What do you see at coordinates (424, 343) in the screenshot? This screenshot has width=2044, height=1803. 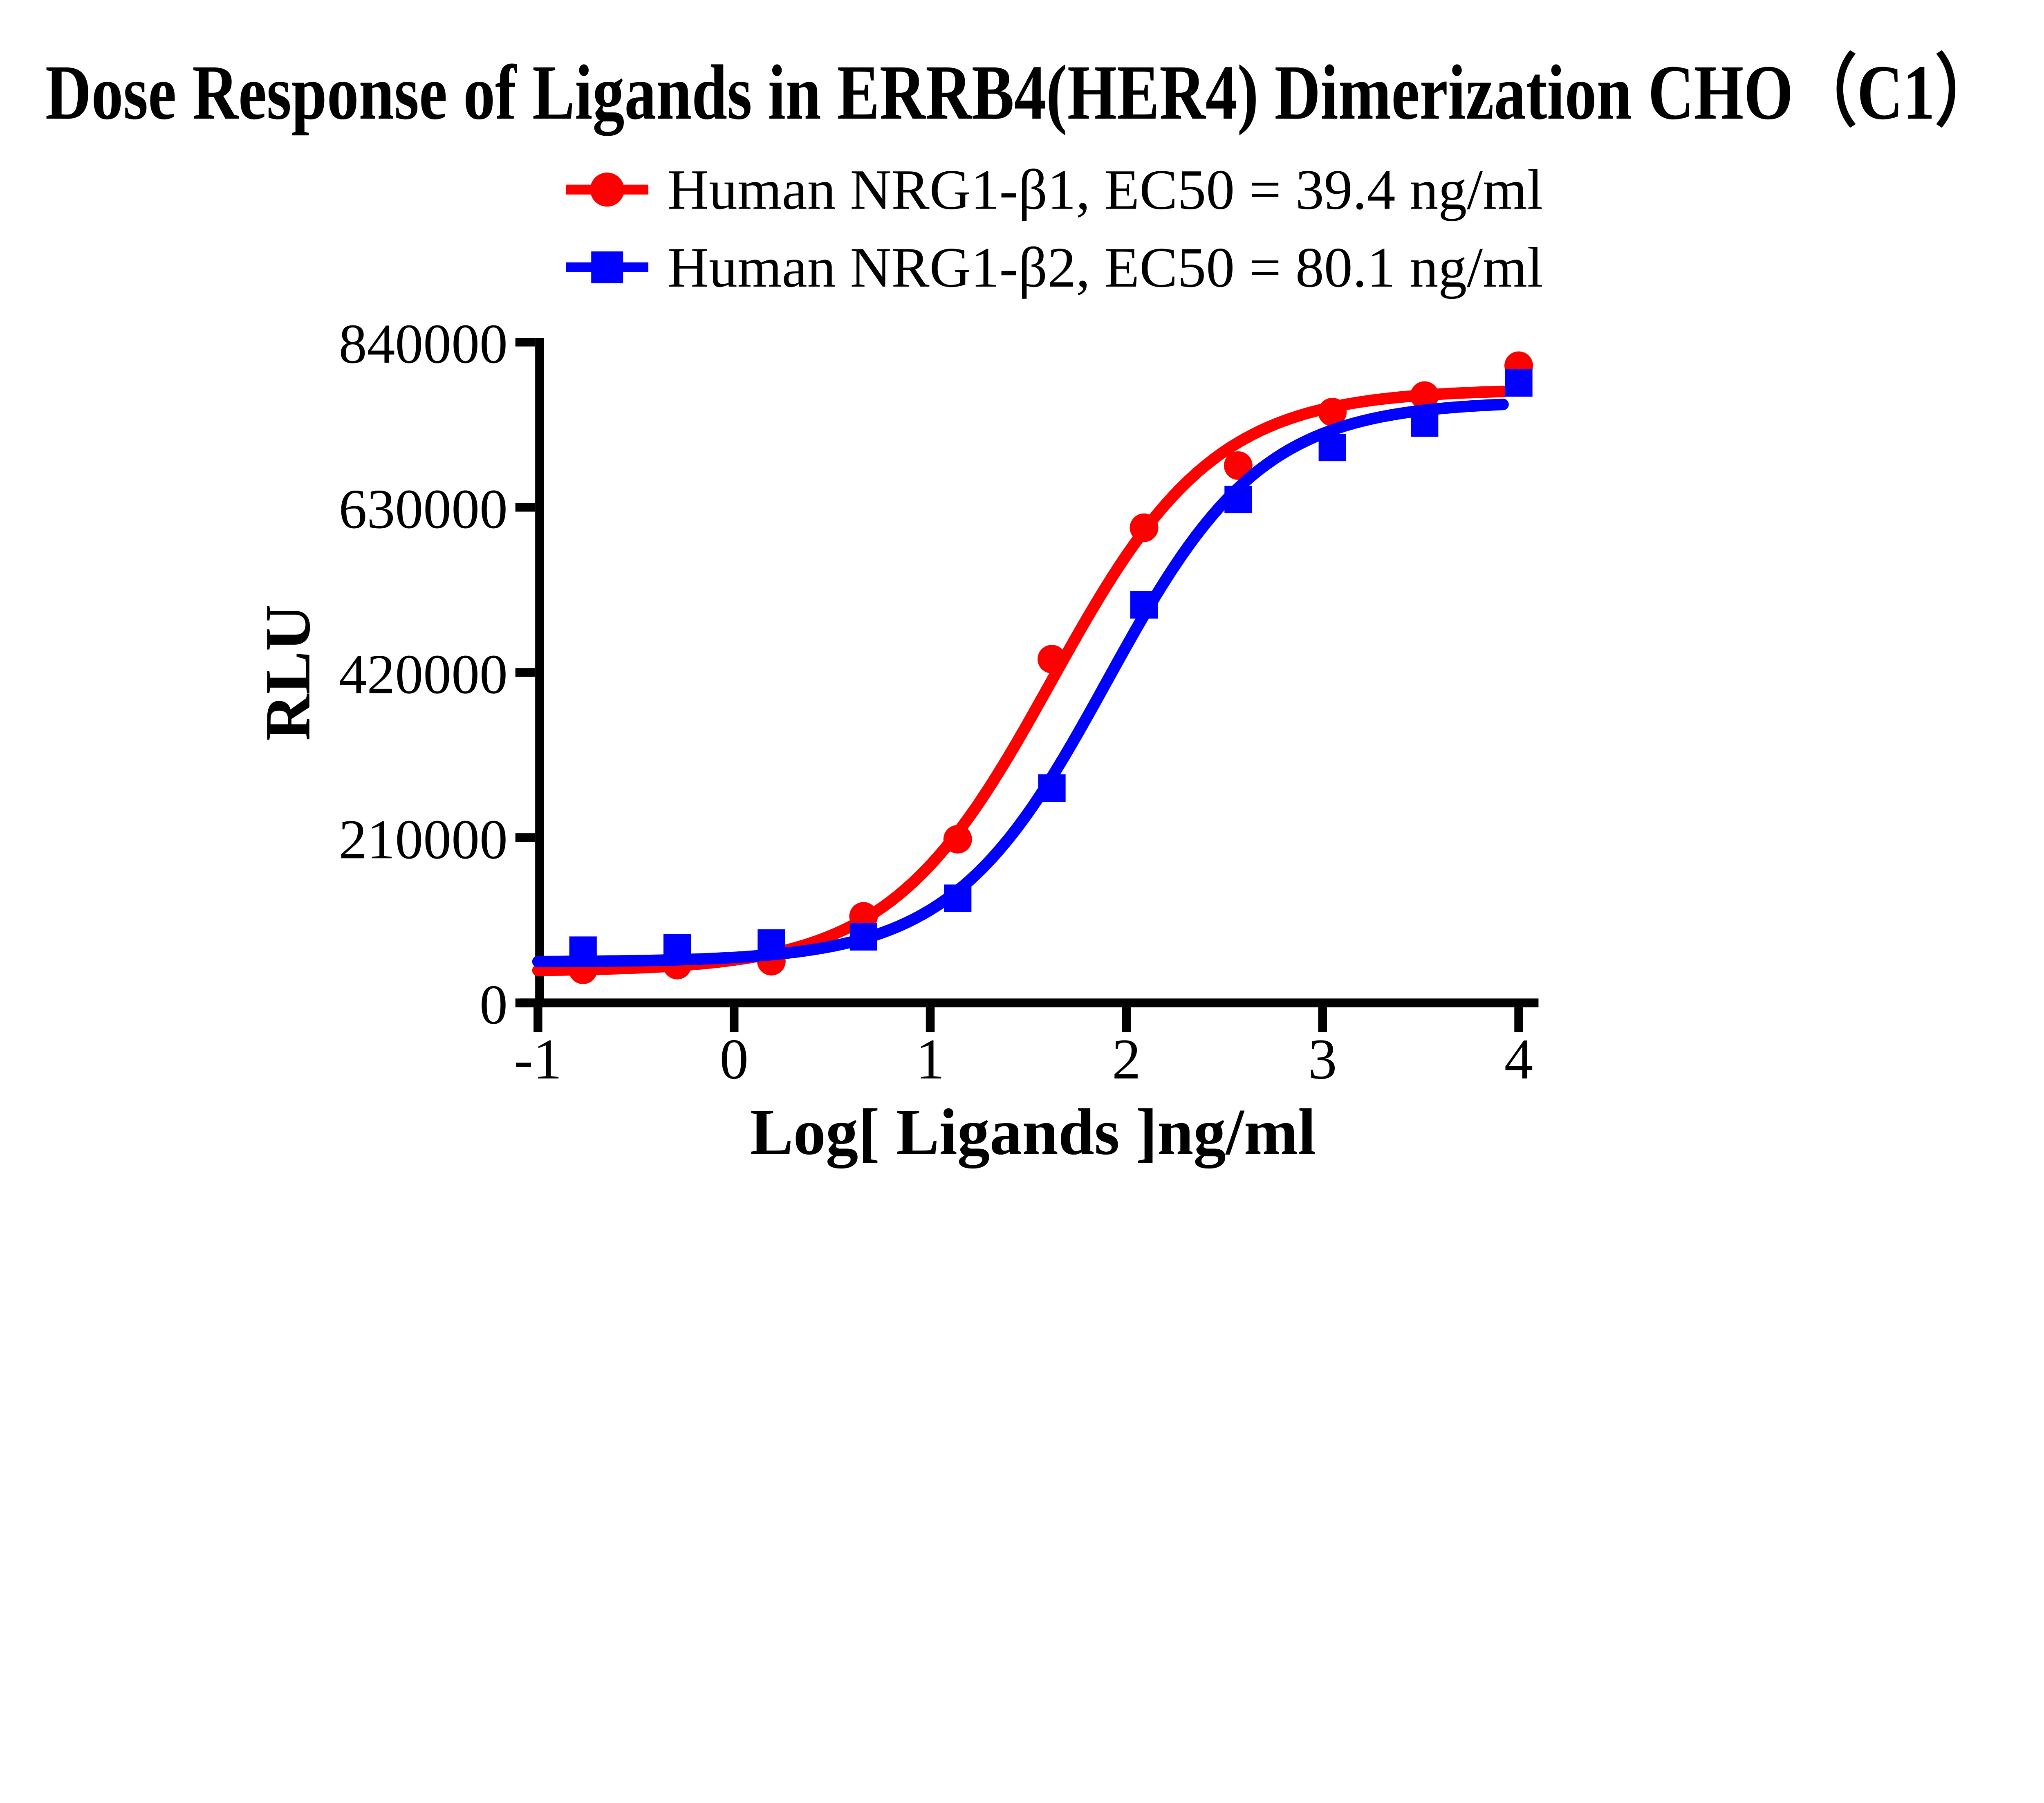 I see `y-tick-label: 840000` at bounding box center [424, 343].